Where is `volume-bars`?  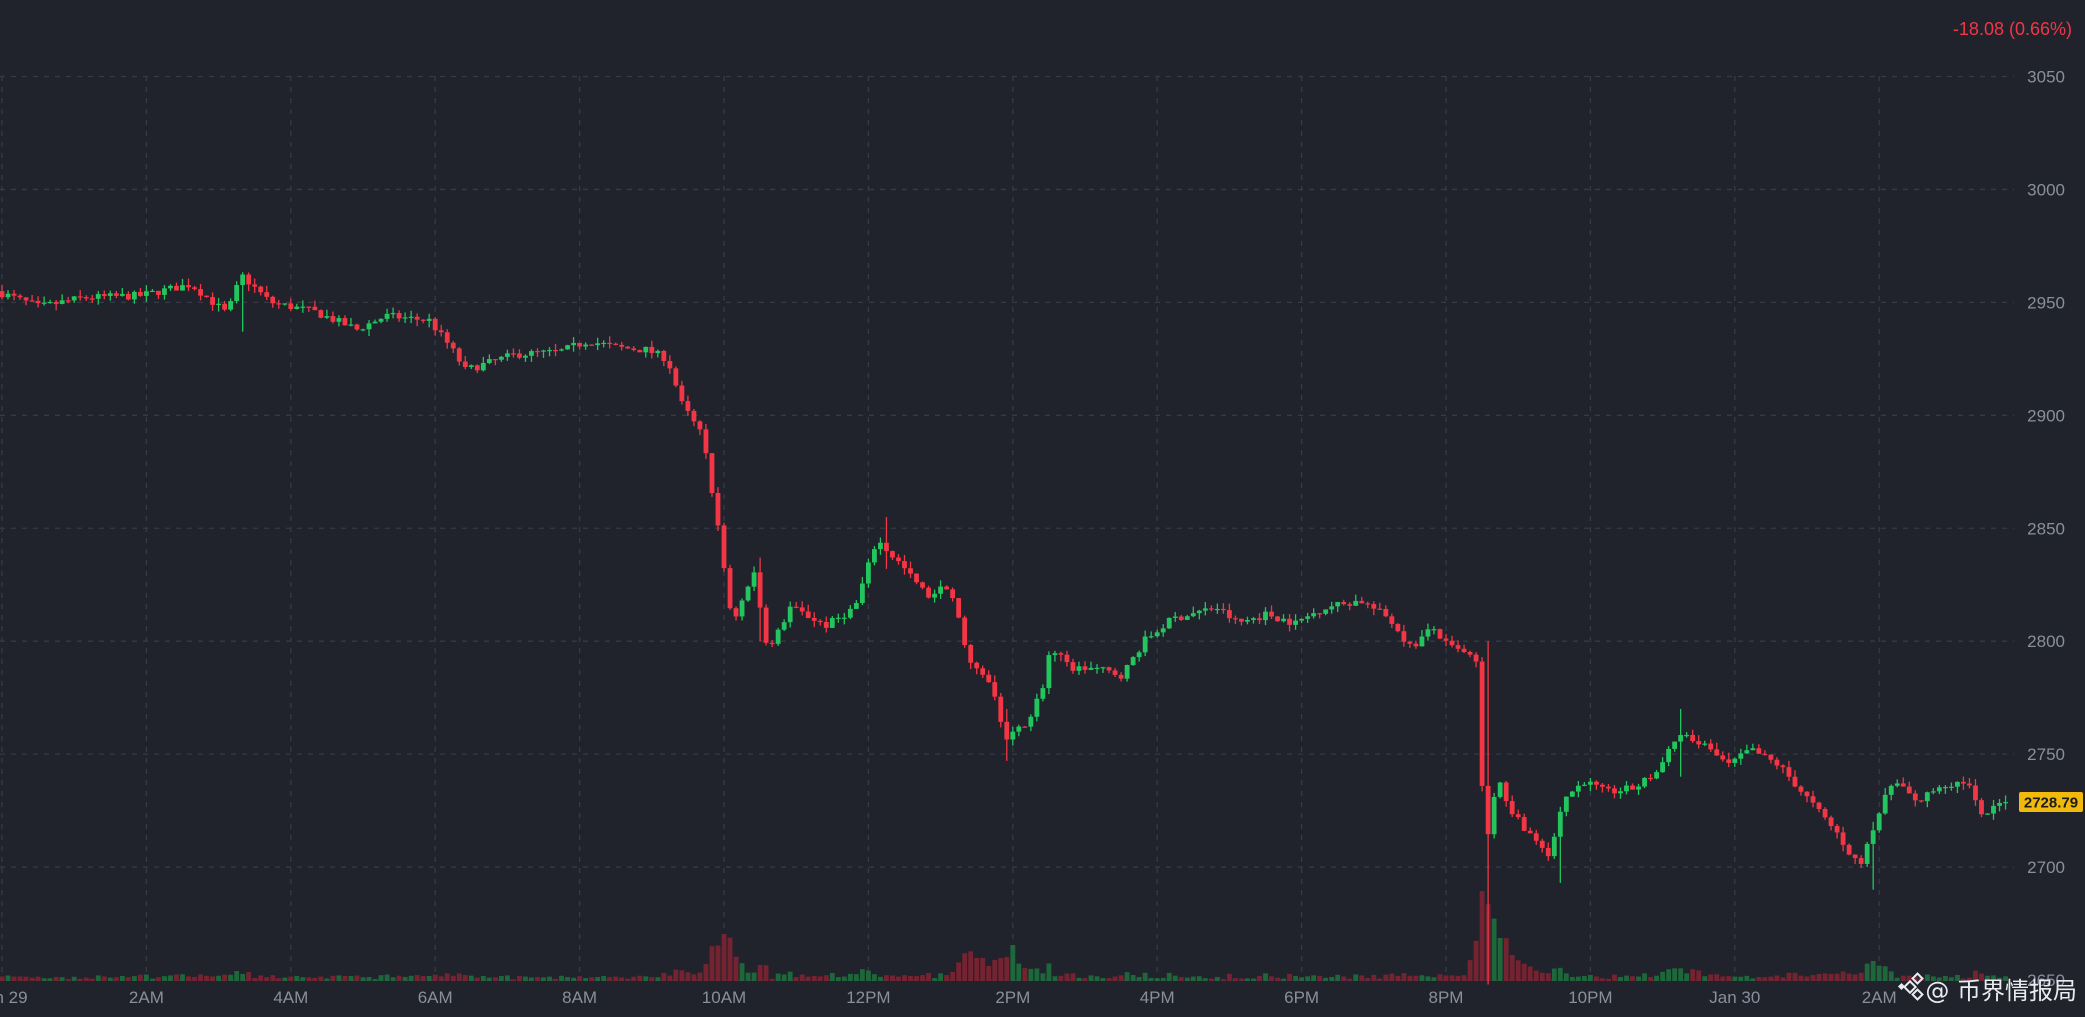 volume-bars is located at coordinates (1004, 936).